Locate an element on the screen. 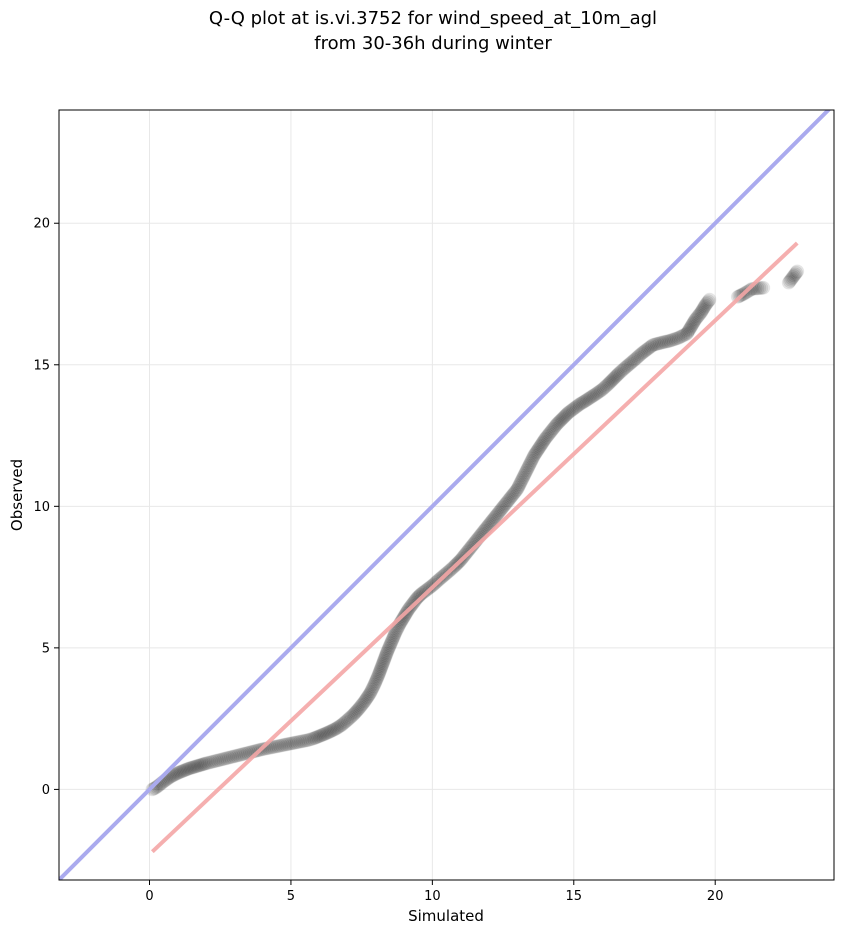 This screenshot has height=934, width=843. x-axis-label: Simulated is located at coordinates (446, 916).